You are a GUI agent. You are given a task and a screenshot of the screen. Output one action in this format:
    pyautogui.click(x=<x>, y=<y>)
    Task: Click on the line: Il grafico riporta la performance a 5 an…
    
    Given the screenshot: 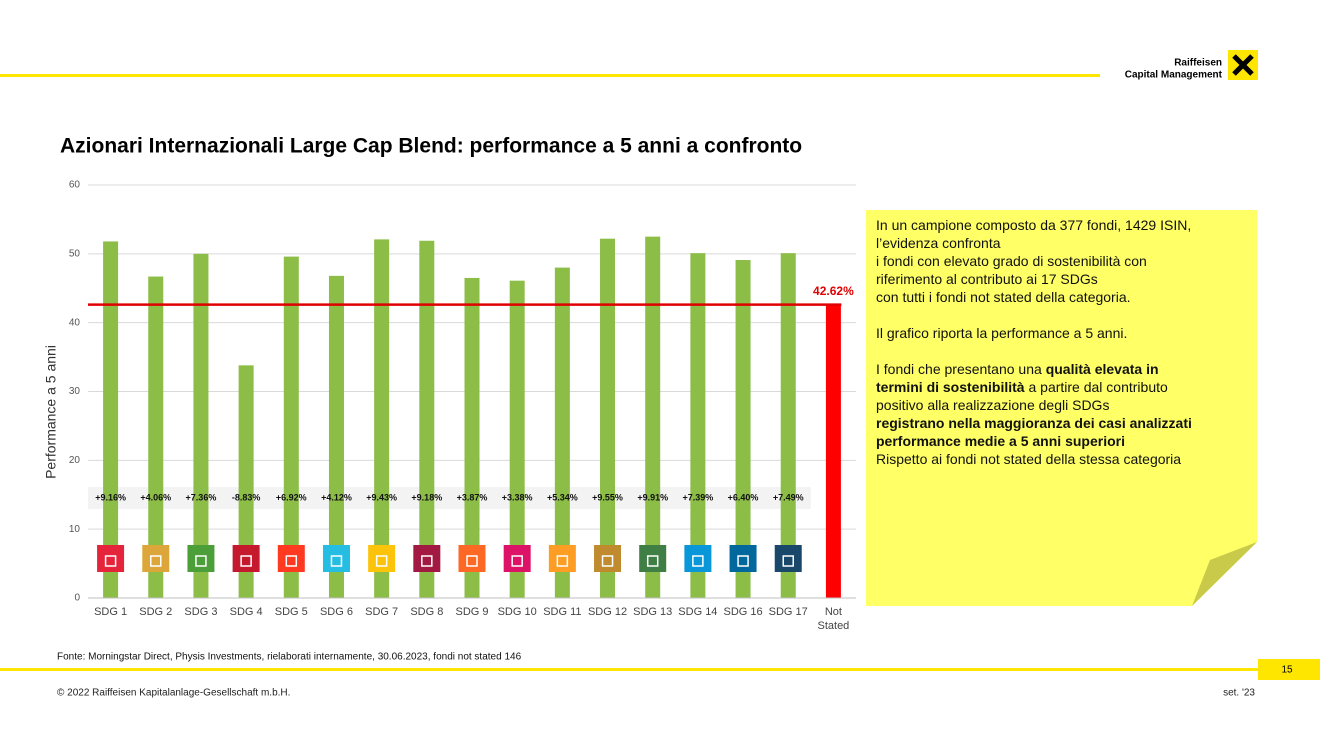 What is the action you would take?
    pyautogui.click(x=1063, y=333)
    